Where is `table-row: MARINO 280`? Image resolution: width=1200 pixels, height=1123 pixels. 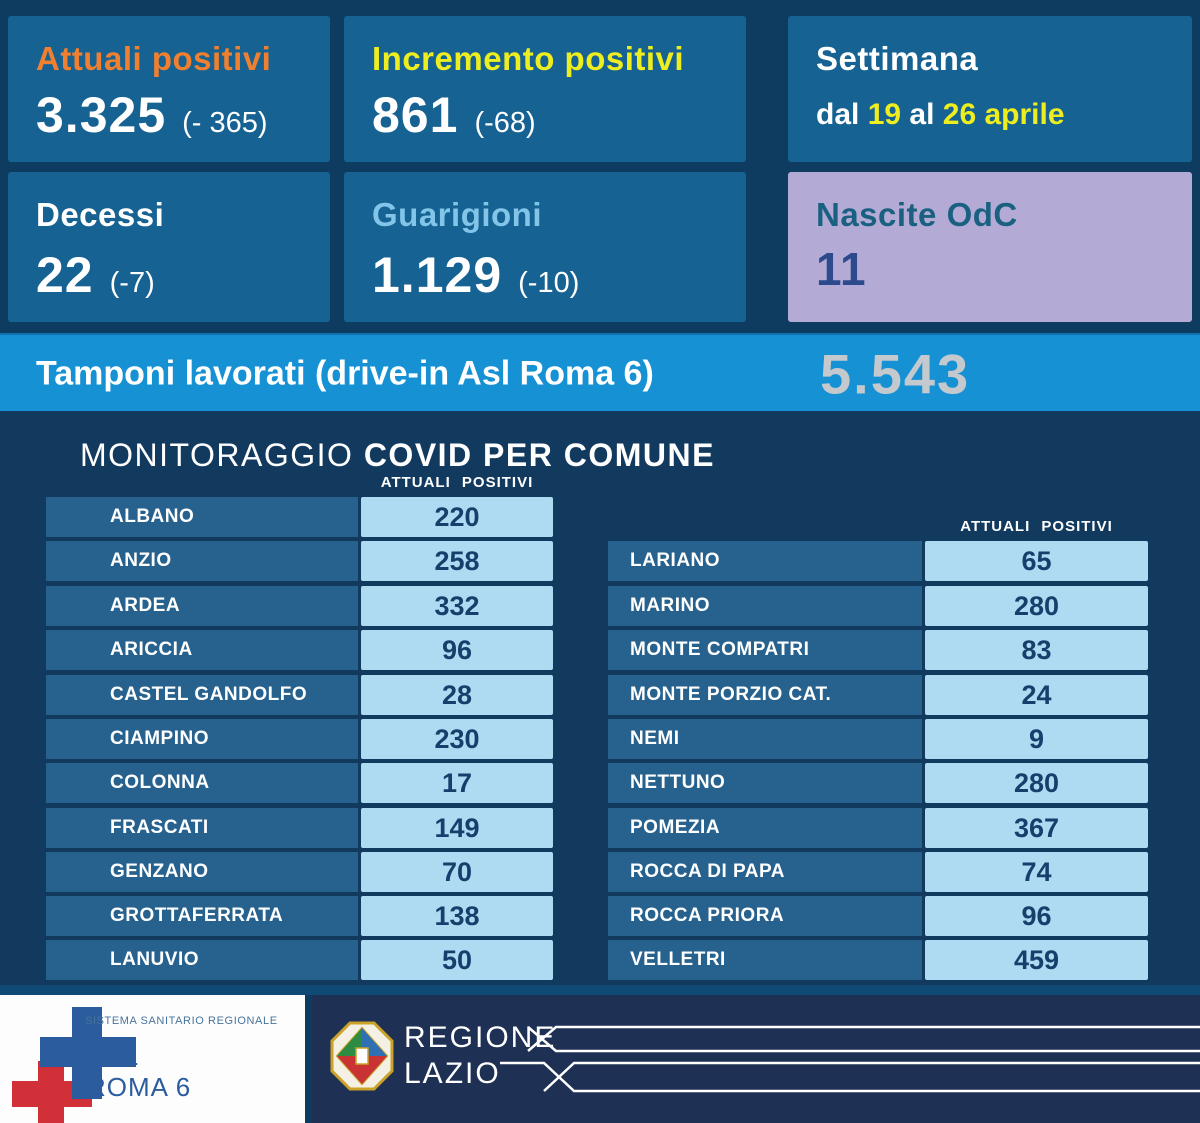 table-row: MARINO 280 is located at coordinates (600, 606).